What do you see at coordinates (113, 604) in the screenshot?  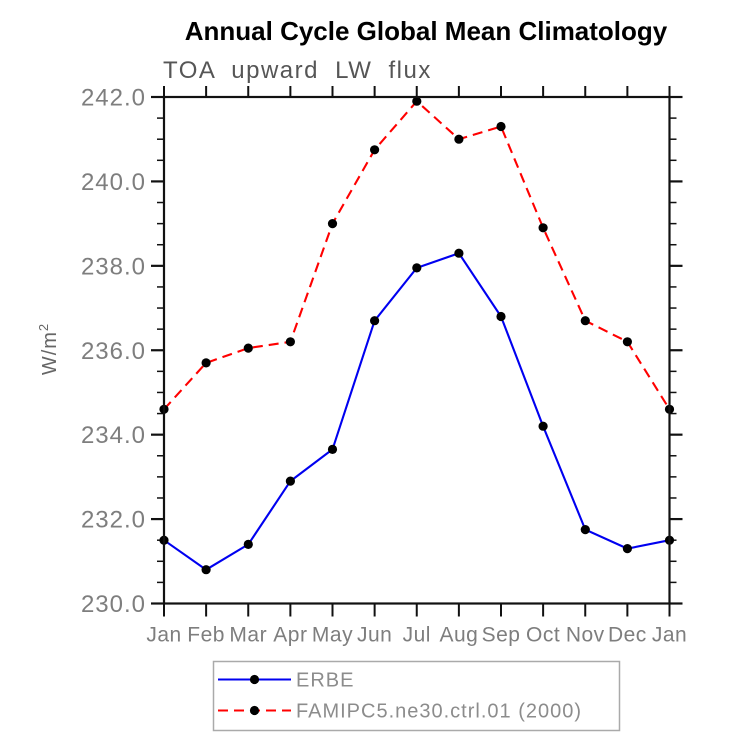 I see `y-tick-label: 230.0` at bounding box center [113, 604].